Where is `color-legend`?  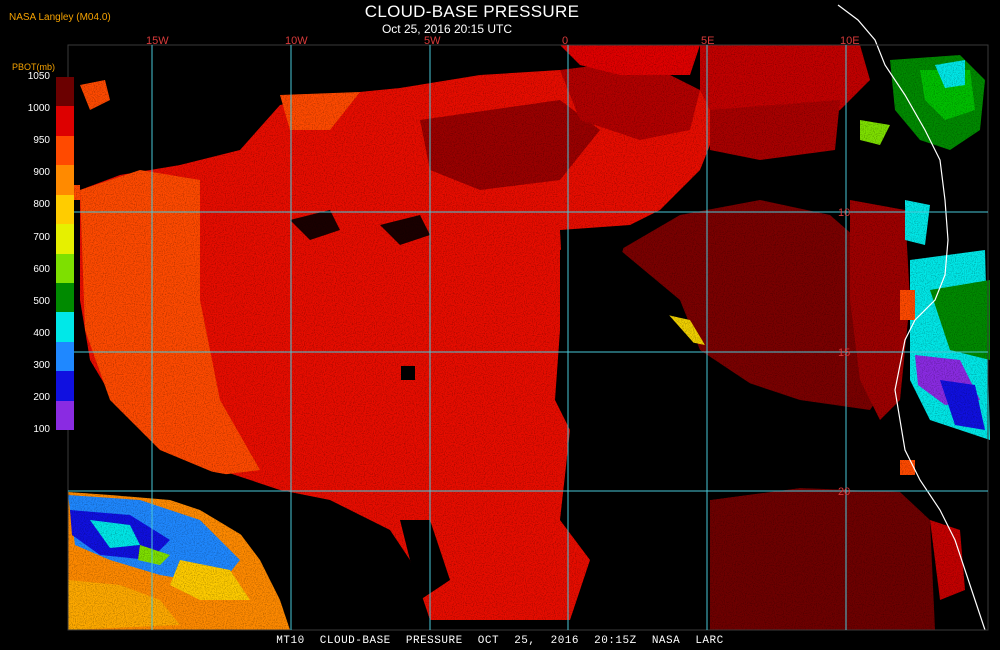
color-legend is located at coordinates (65, 254).